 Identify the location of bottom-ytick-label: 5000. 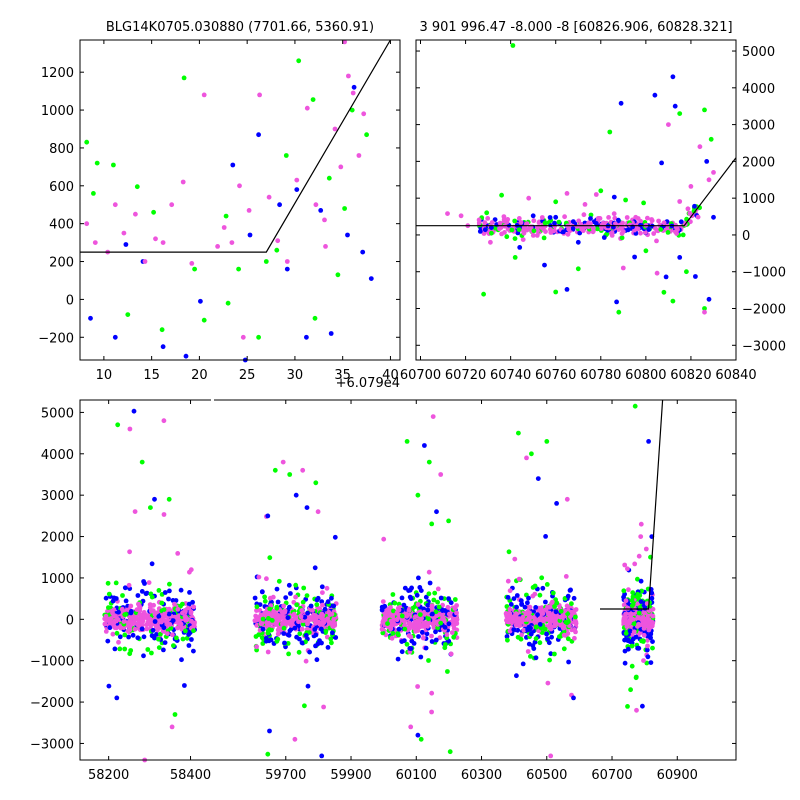
(57, 413).